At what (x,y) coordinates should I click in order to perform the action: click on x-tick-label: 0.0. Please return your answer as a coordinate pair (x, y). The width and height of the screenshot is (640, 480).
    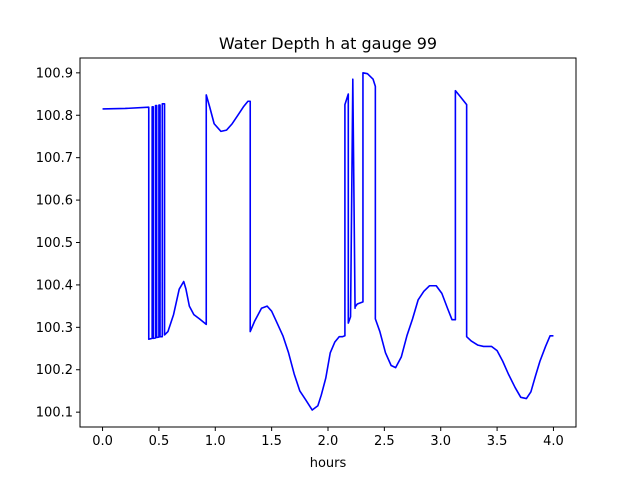
    Looking at the image, I should click on (102, 441).